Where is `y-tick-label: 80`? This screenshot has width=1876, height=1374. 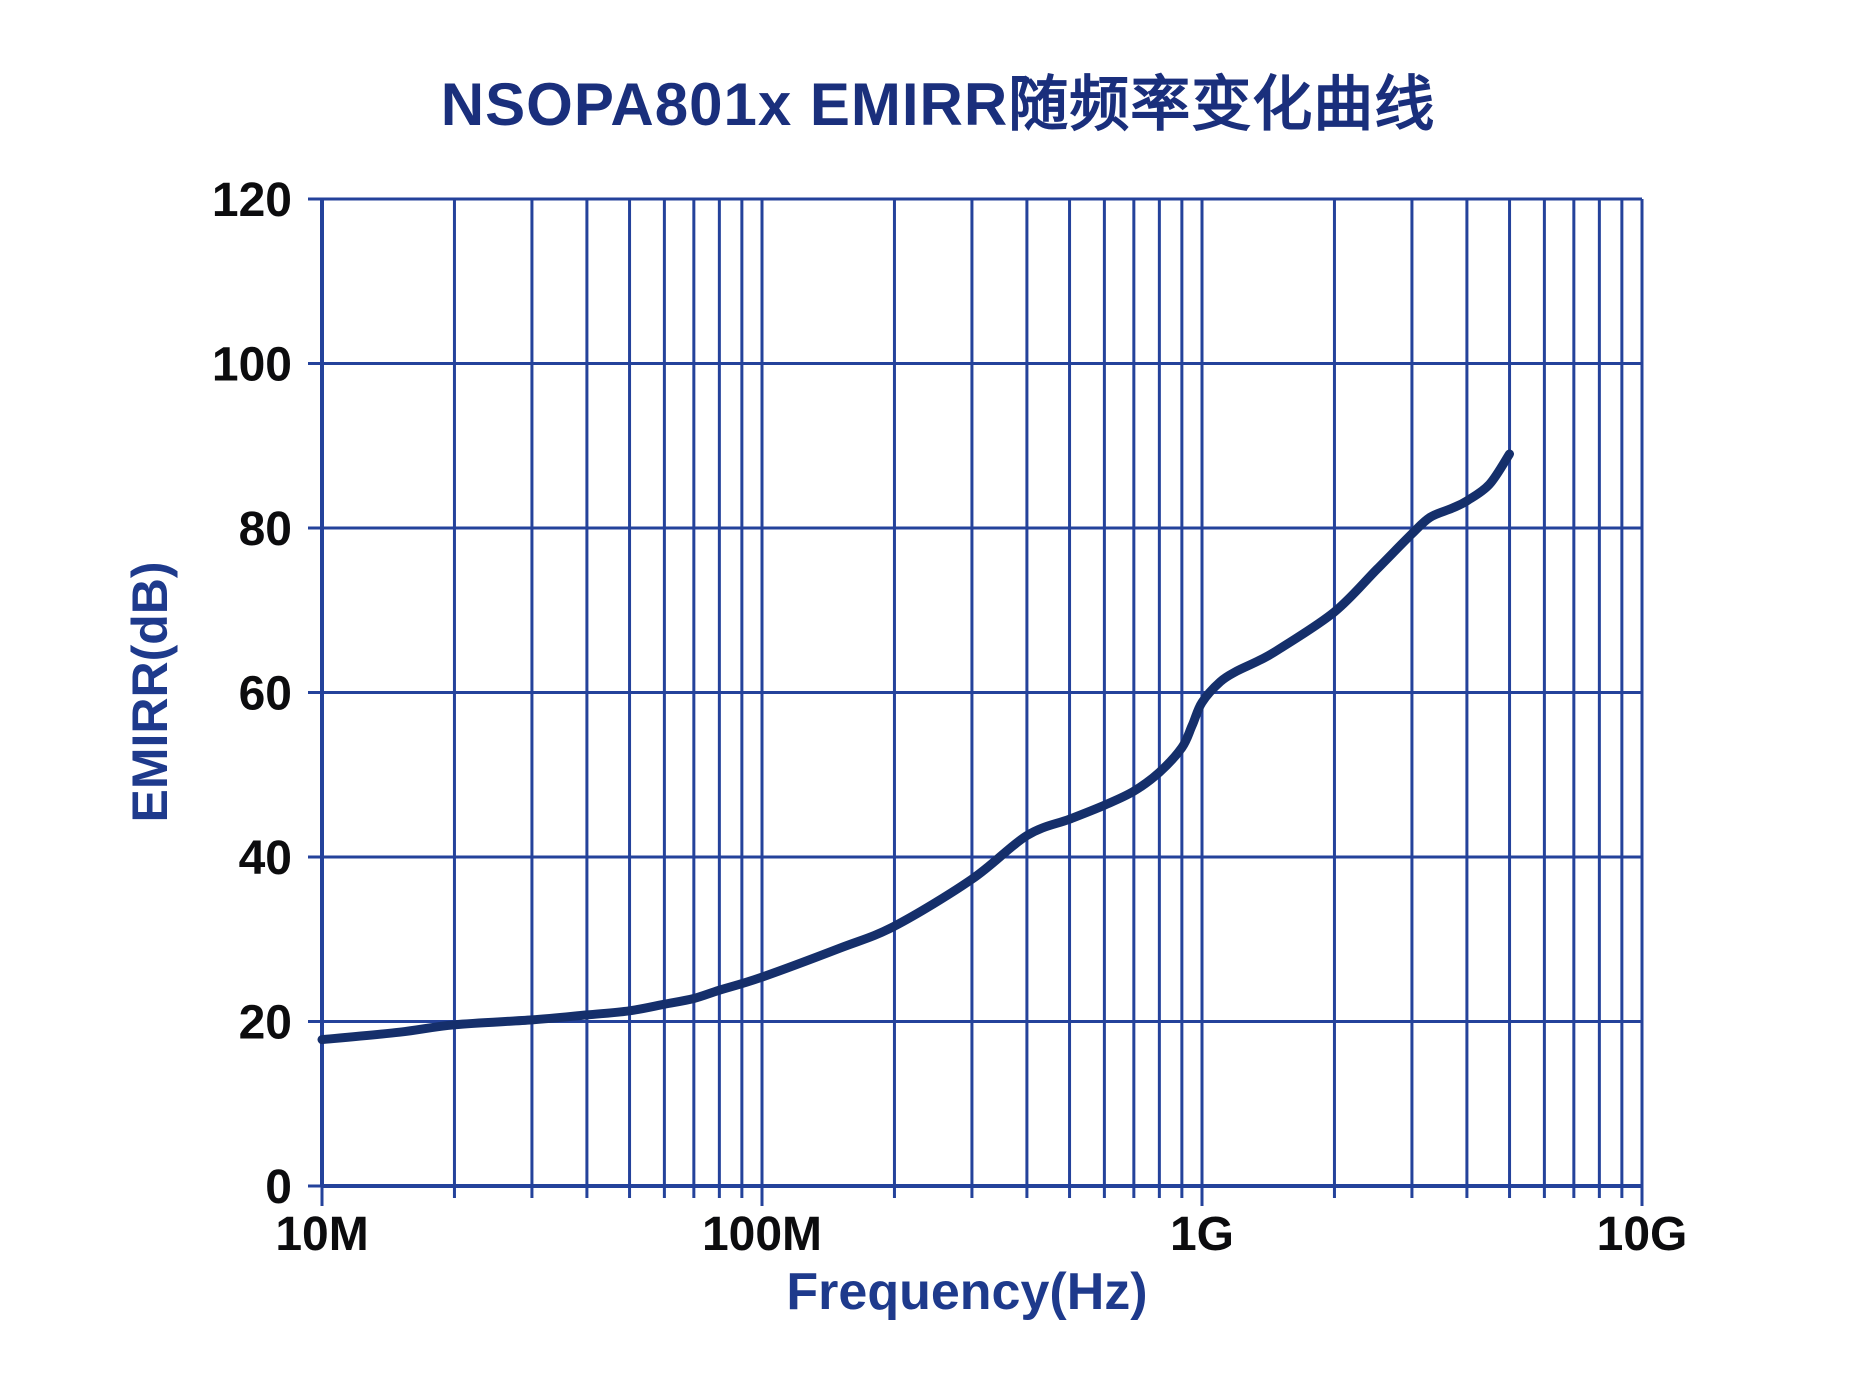 y-tick-label: 80 is located at coordinates (265, 529).